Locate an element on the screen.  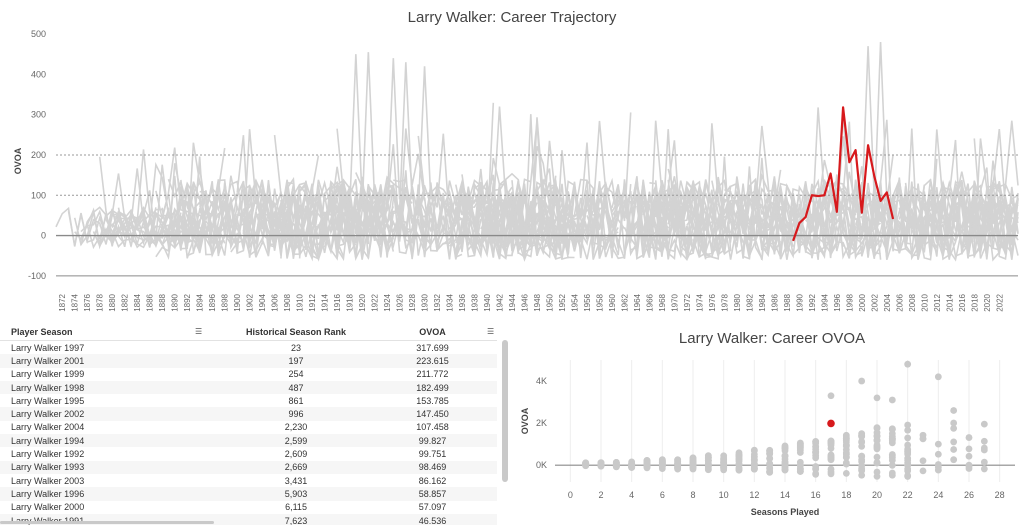
cell-historical-rank: 23 is located at coordinates (296, 347).